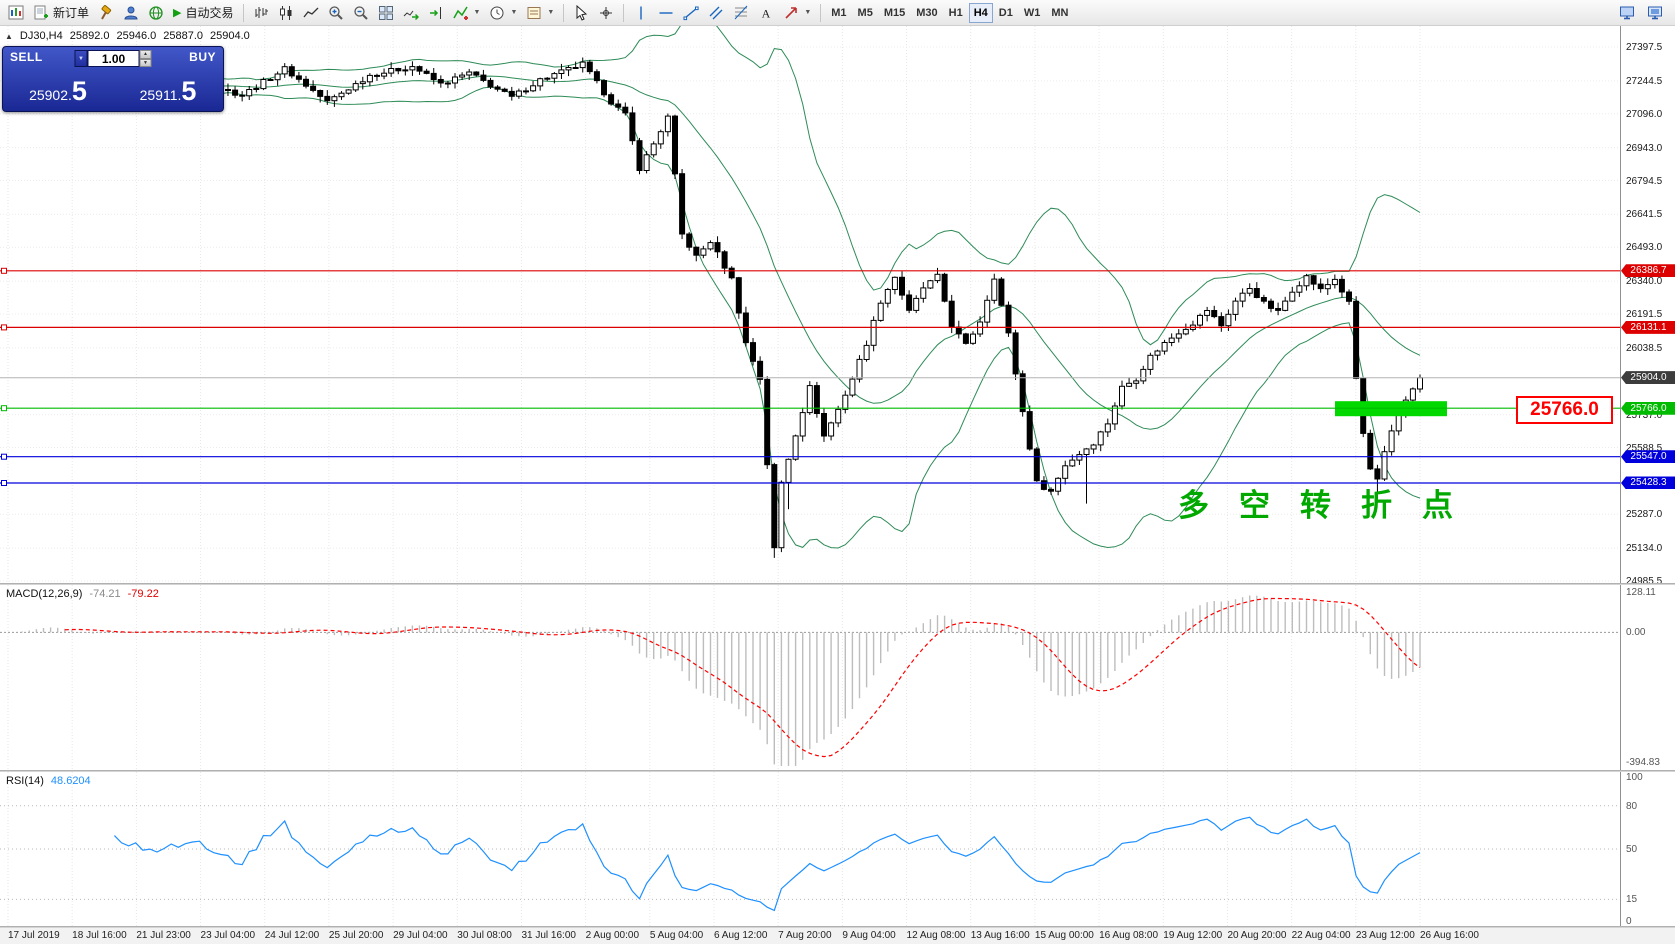  I want to click on price-axis-label: 27244.5, so click(1644, 81).